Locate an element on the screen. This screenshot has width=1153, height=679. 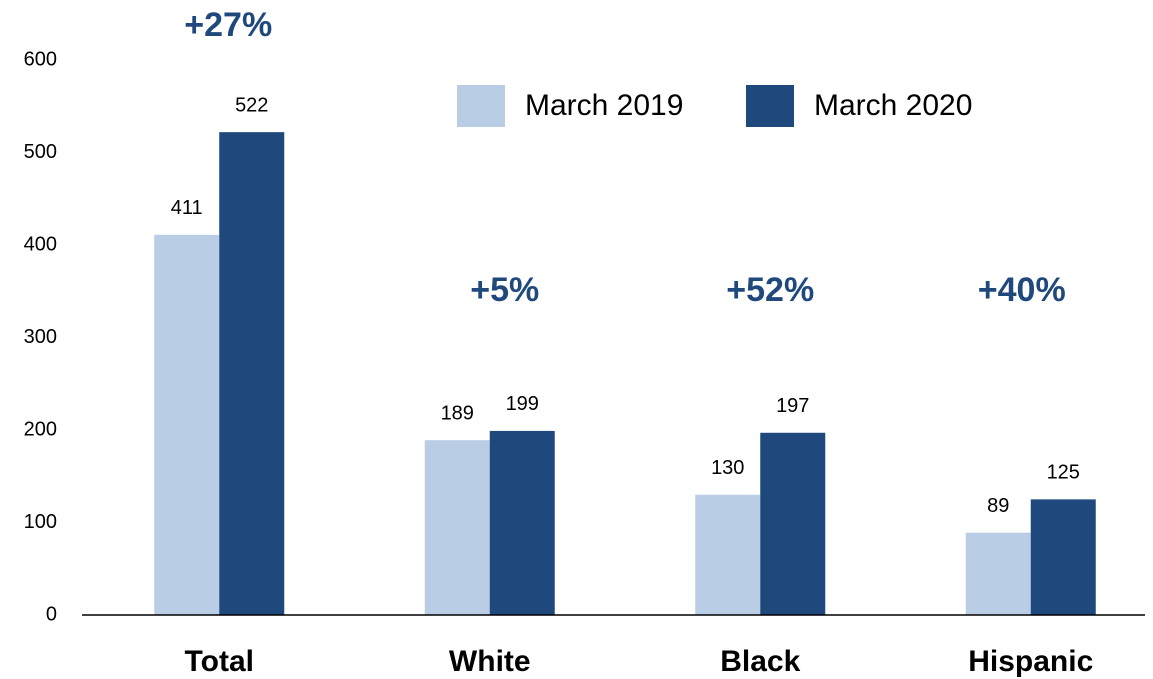
x-tick-label: White is located at coordinates (490, 661).